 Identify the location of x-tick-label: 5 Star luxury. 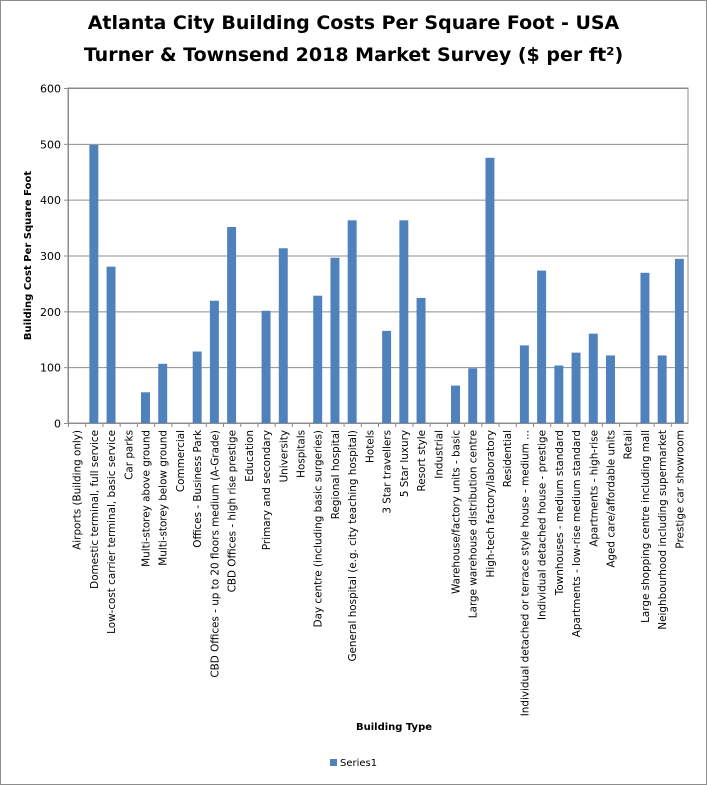
(405, 463).